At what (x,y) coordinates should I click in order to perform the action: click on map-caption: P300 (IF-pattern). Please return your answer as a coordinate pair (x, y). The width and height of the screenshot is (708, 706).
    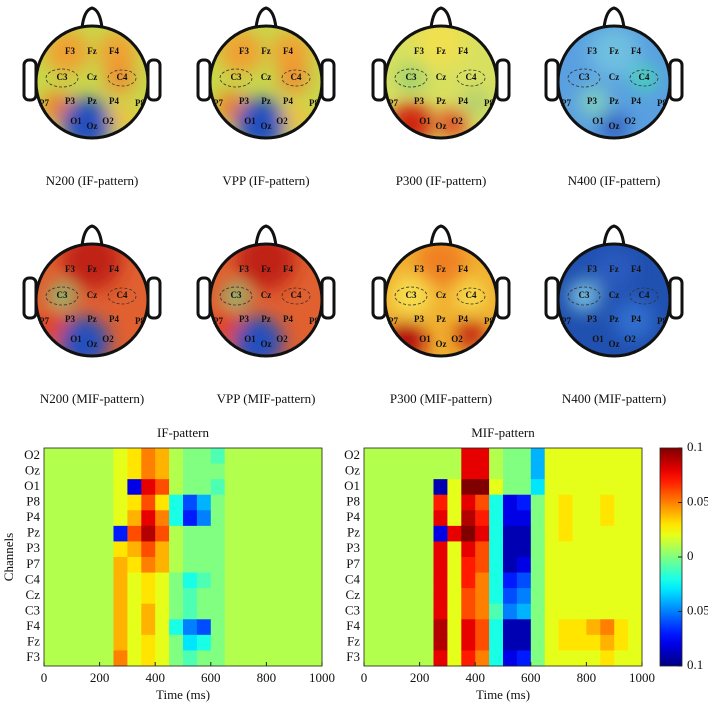
    Looking at the image, I should click on (441, 180).